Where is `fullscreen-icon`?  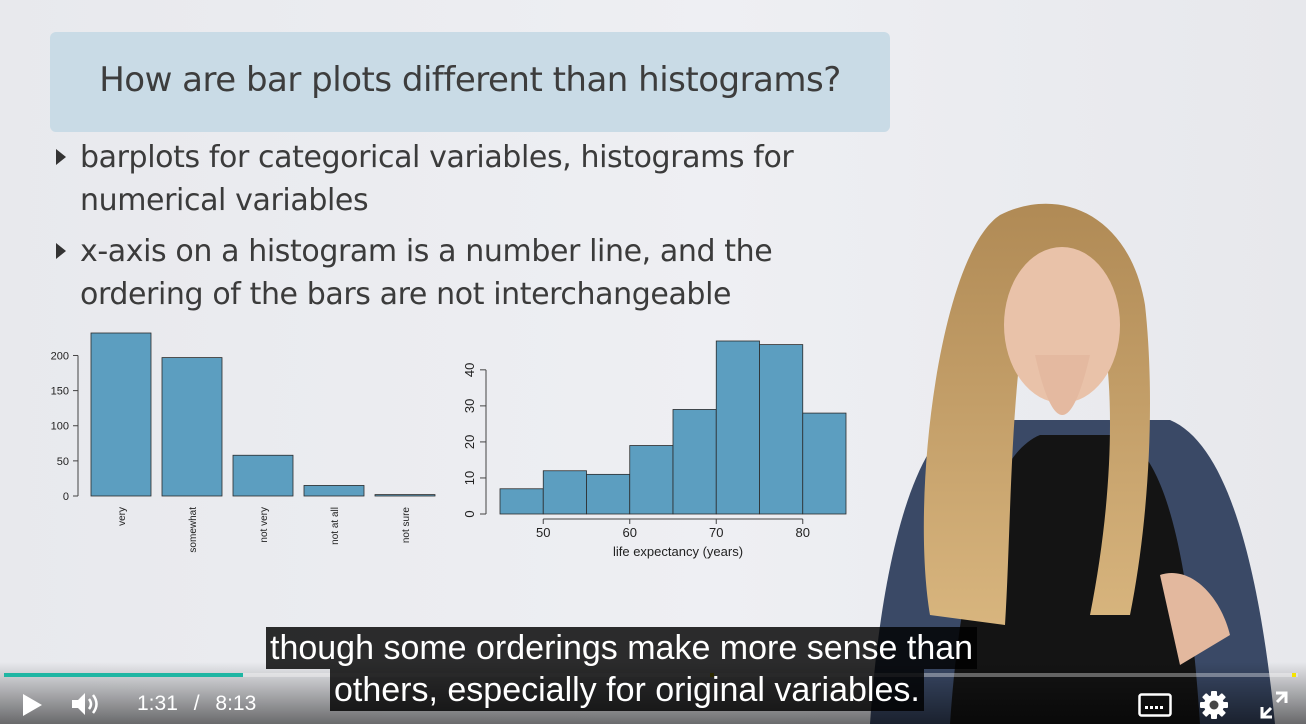
fullscreen-icon is located at coordinates (1274, 705).